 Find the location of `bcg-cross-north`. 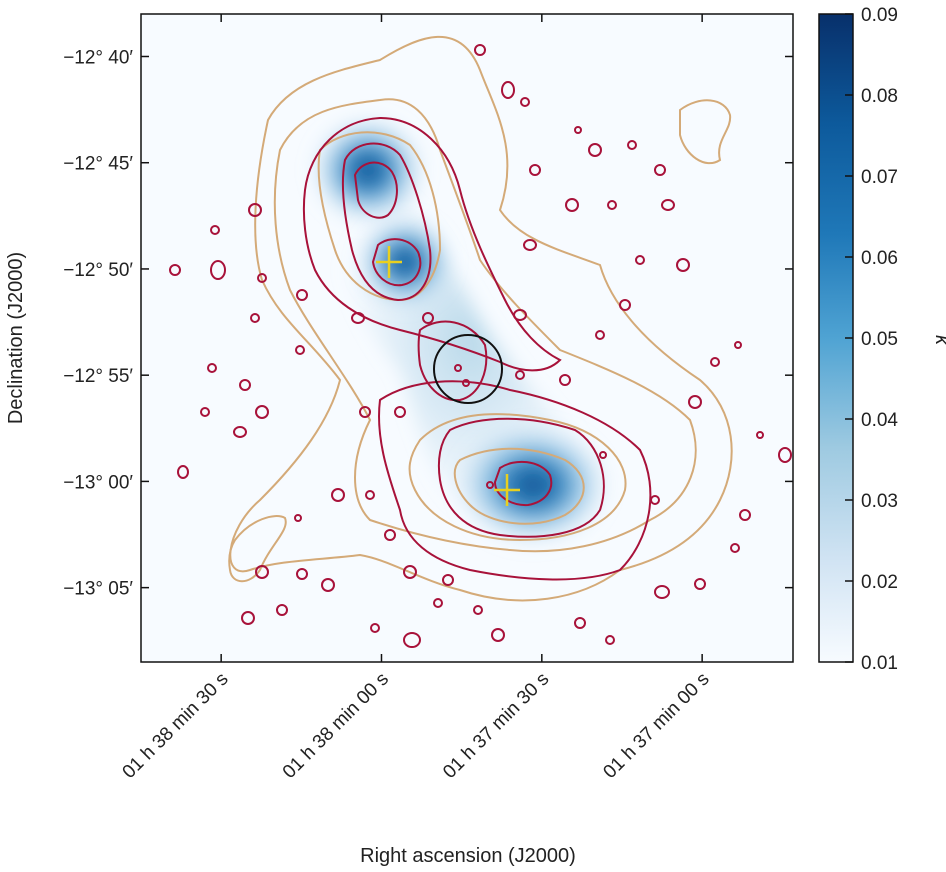

bcg-cross-north is located at coordinates (389, 262).